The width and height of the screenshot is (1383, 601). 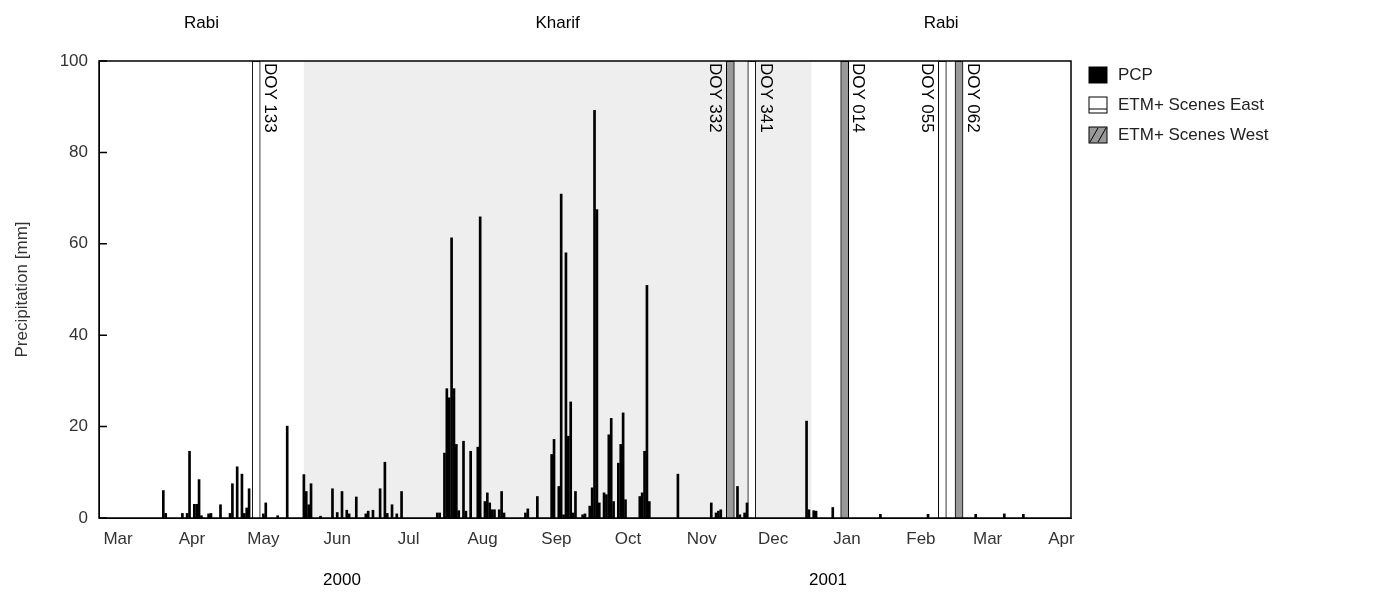 What do you see at coordinates (773, 538) in the screenshot?
I see `x-tick-label: Dec` at bounding box center [773, 538].